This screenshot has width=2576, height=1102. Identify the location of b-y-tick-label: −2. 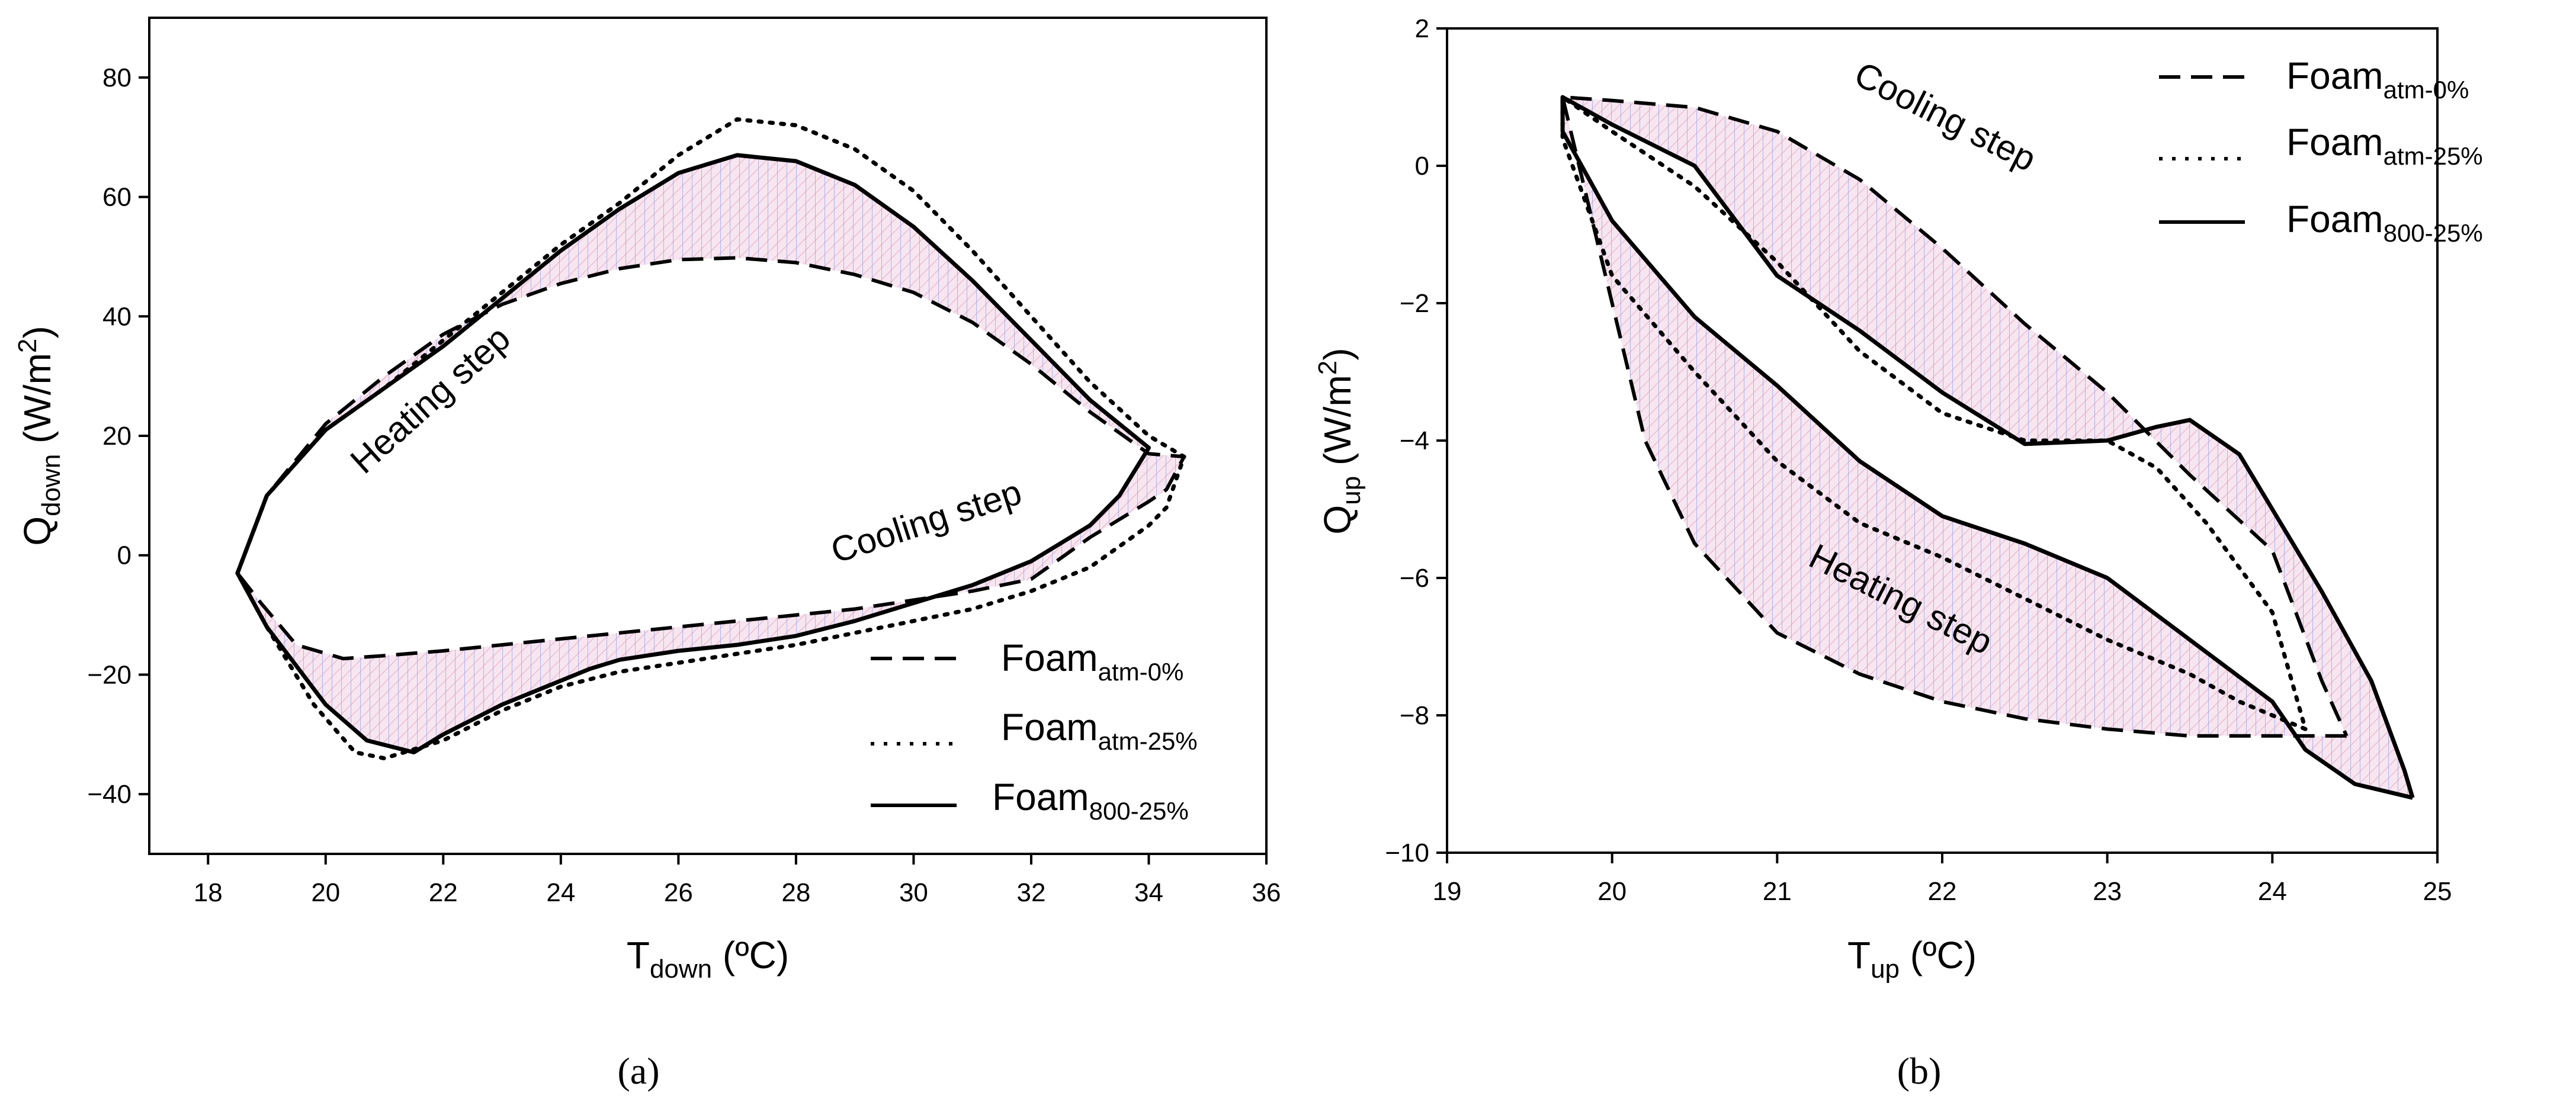
(1414, 303).